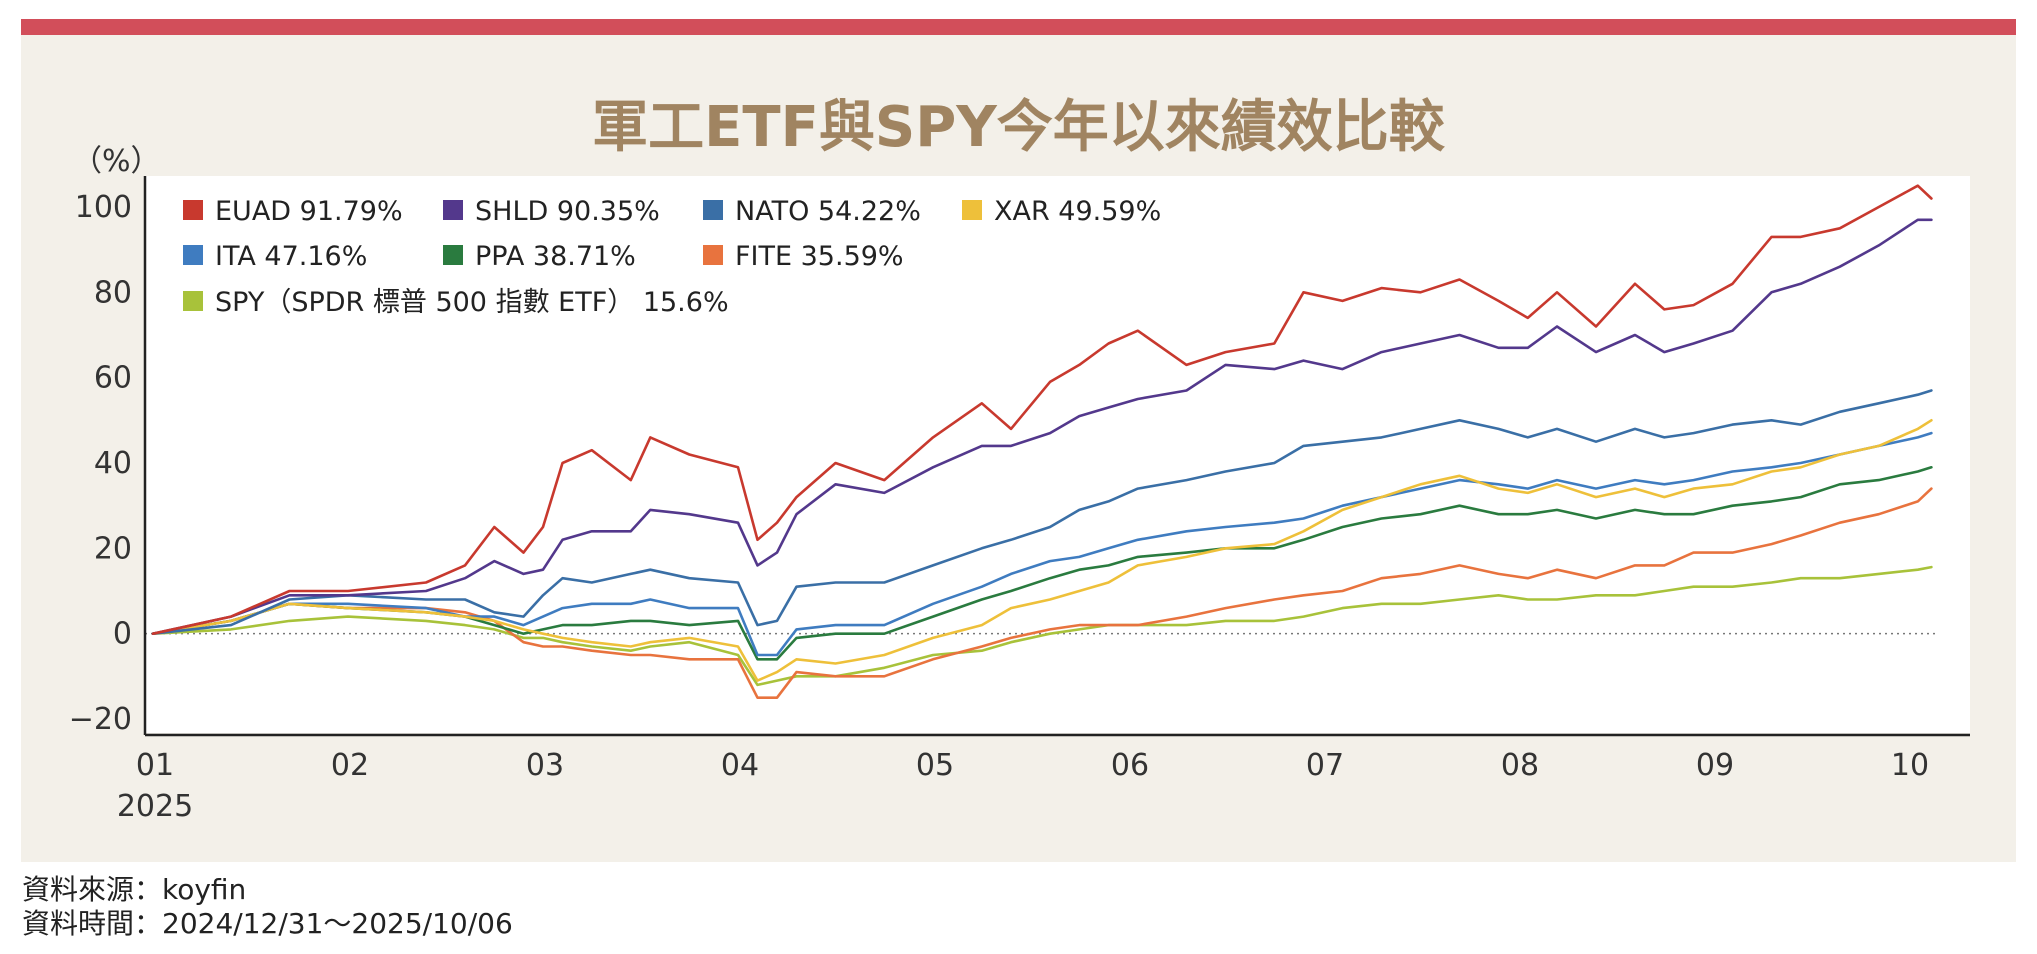 The height and width of the screenshot is (954, 2037). I want to click on legend-swatch-shld, so click(453, 210).